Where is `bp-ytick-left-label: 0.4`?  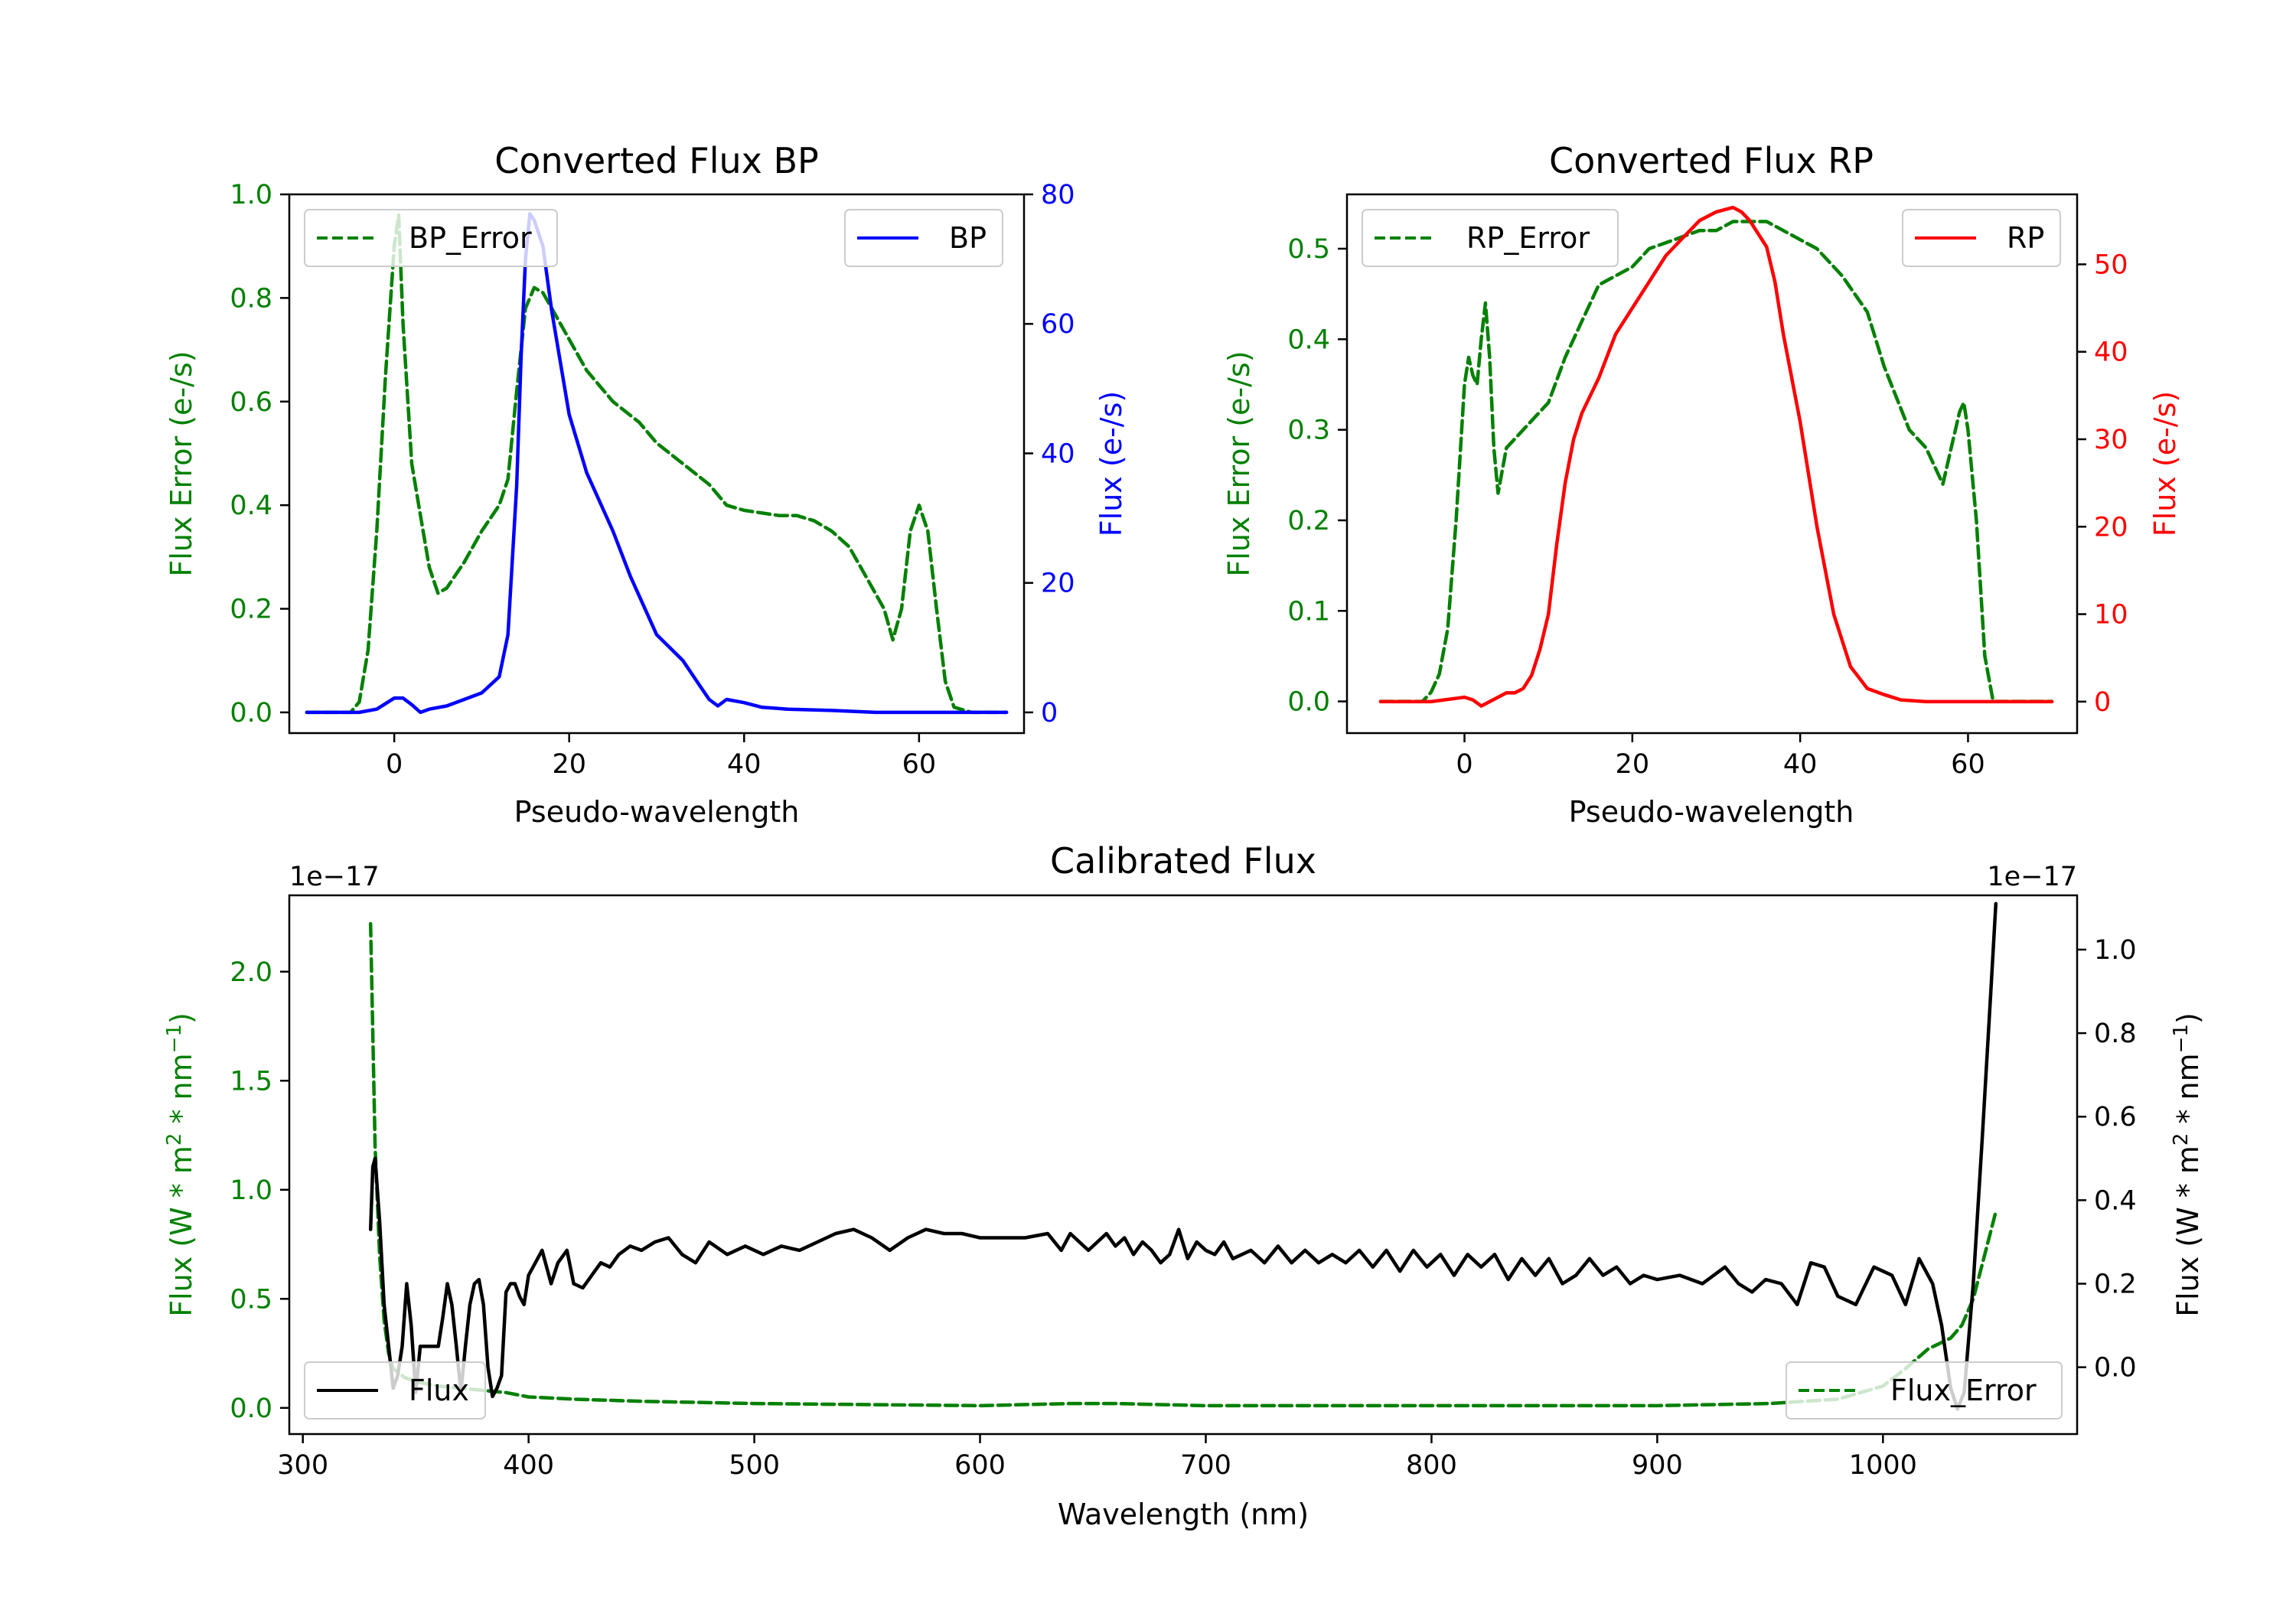 bp-ytick-left-label: 0.4 is located at coordinates (251, 506).